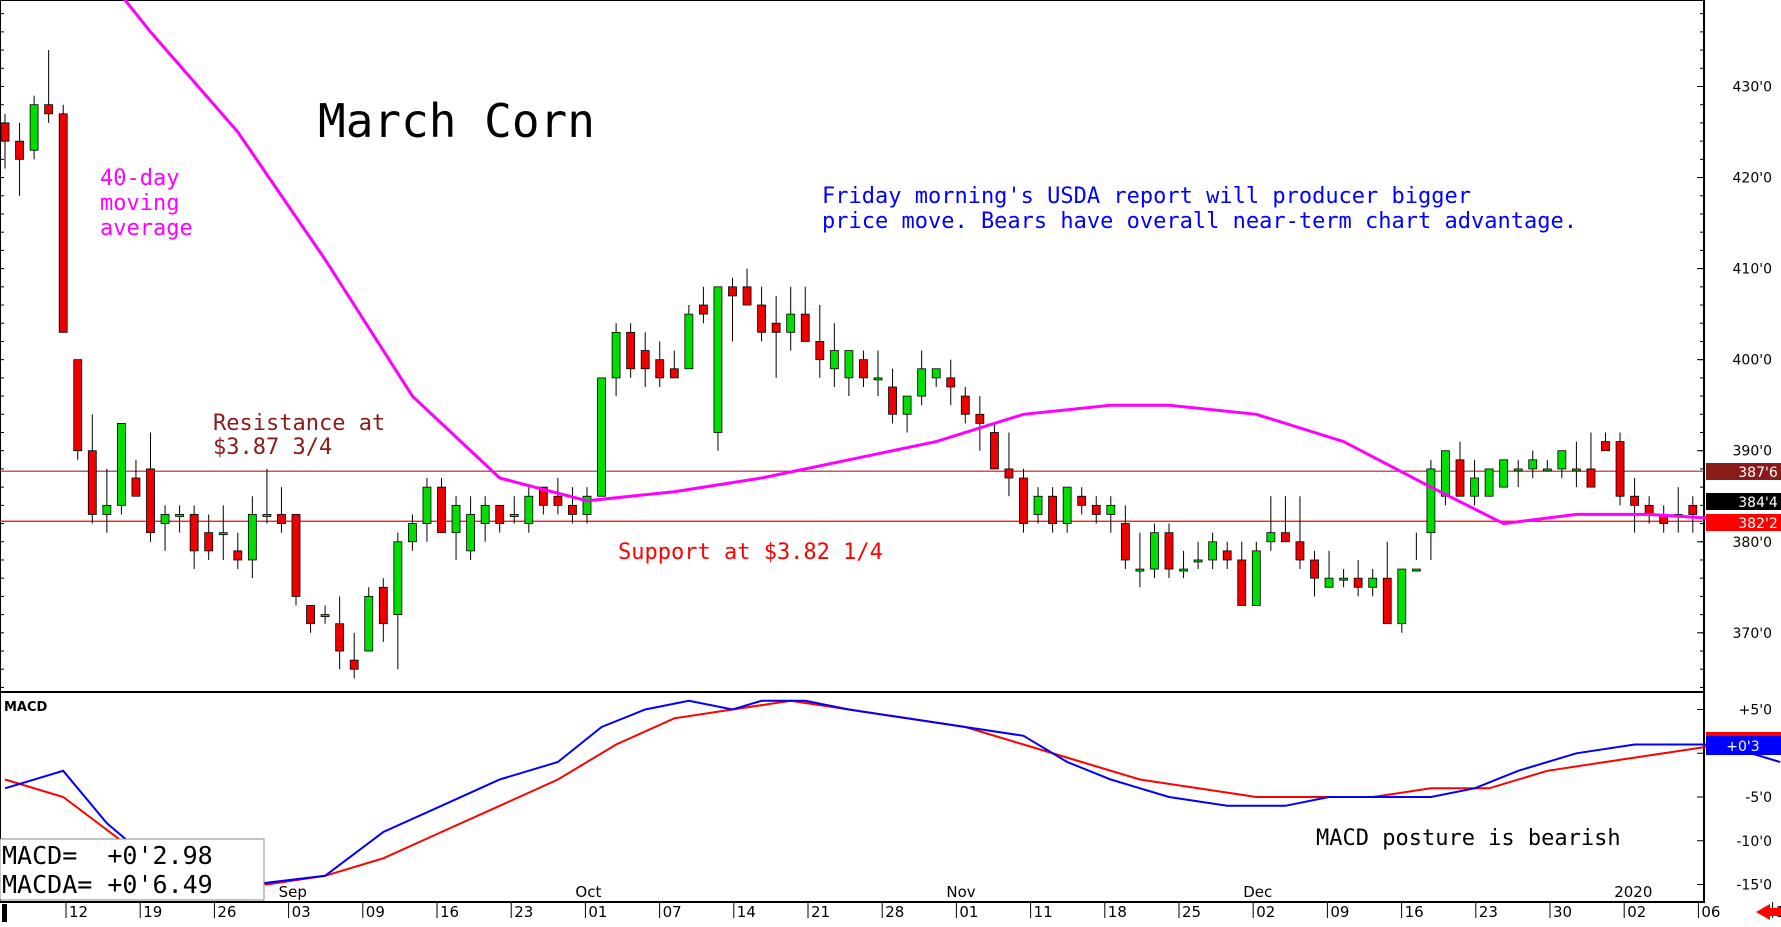  Describe the element at coordinates (1752, 361) in the screenshot. I see `price-tick-label: 400'0` at that location.